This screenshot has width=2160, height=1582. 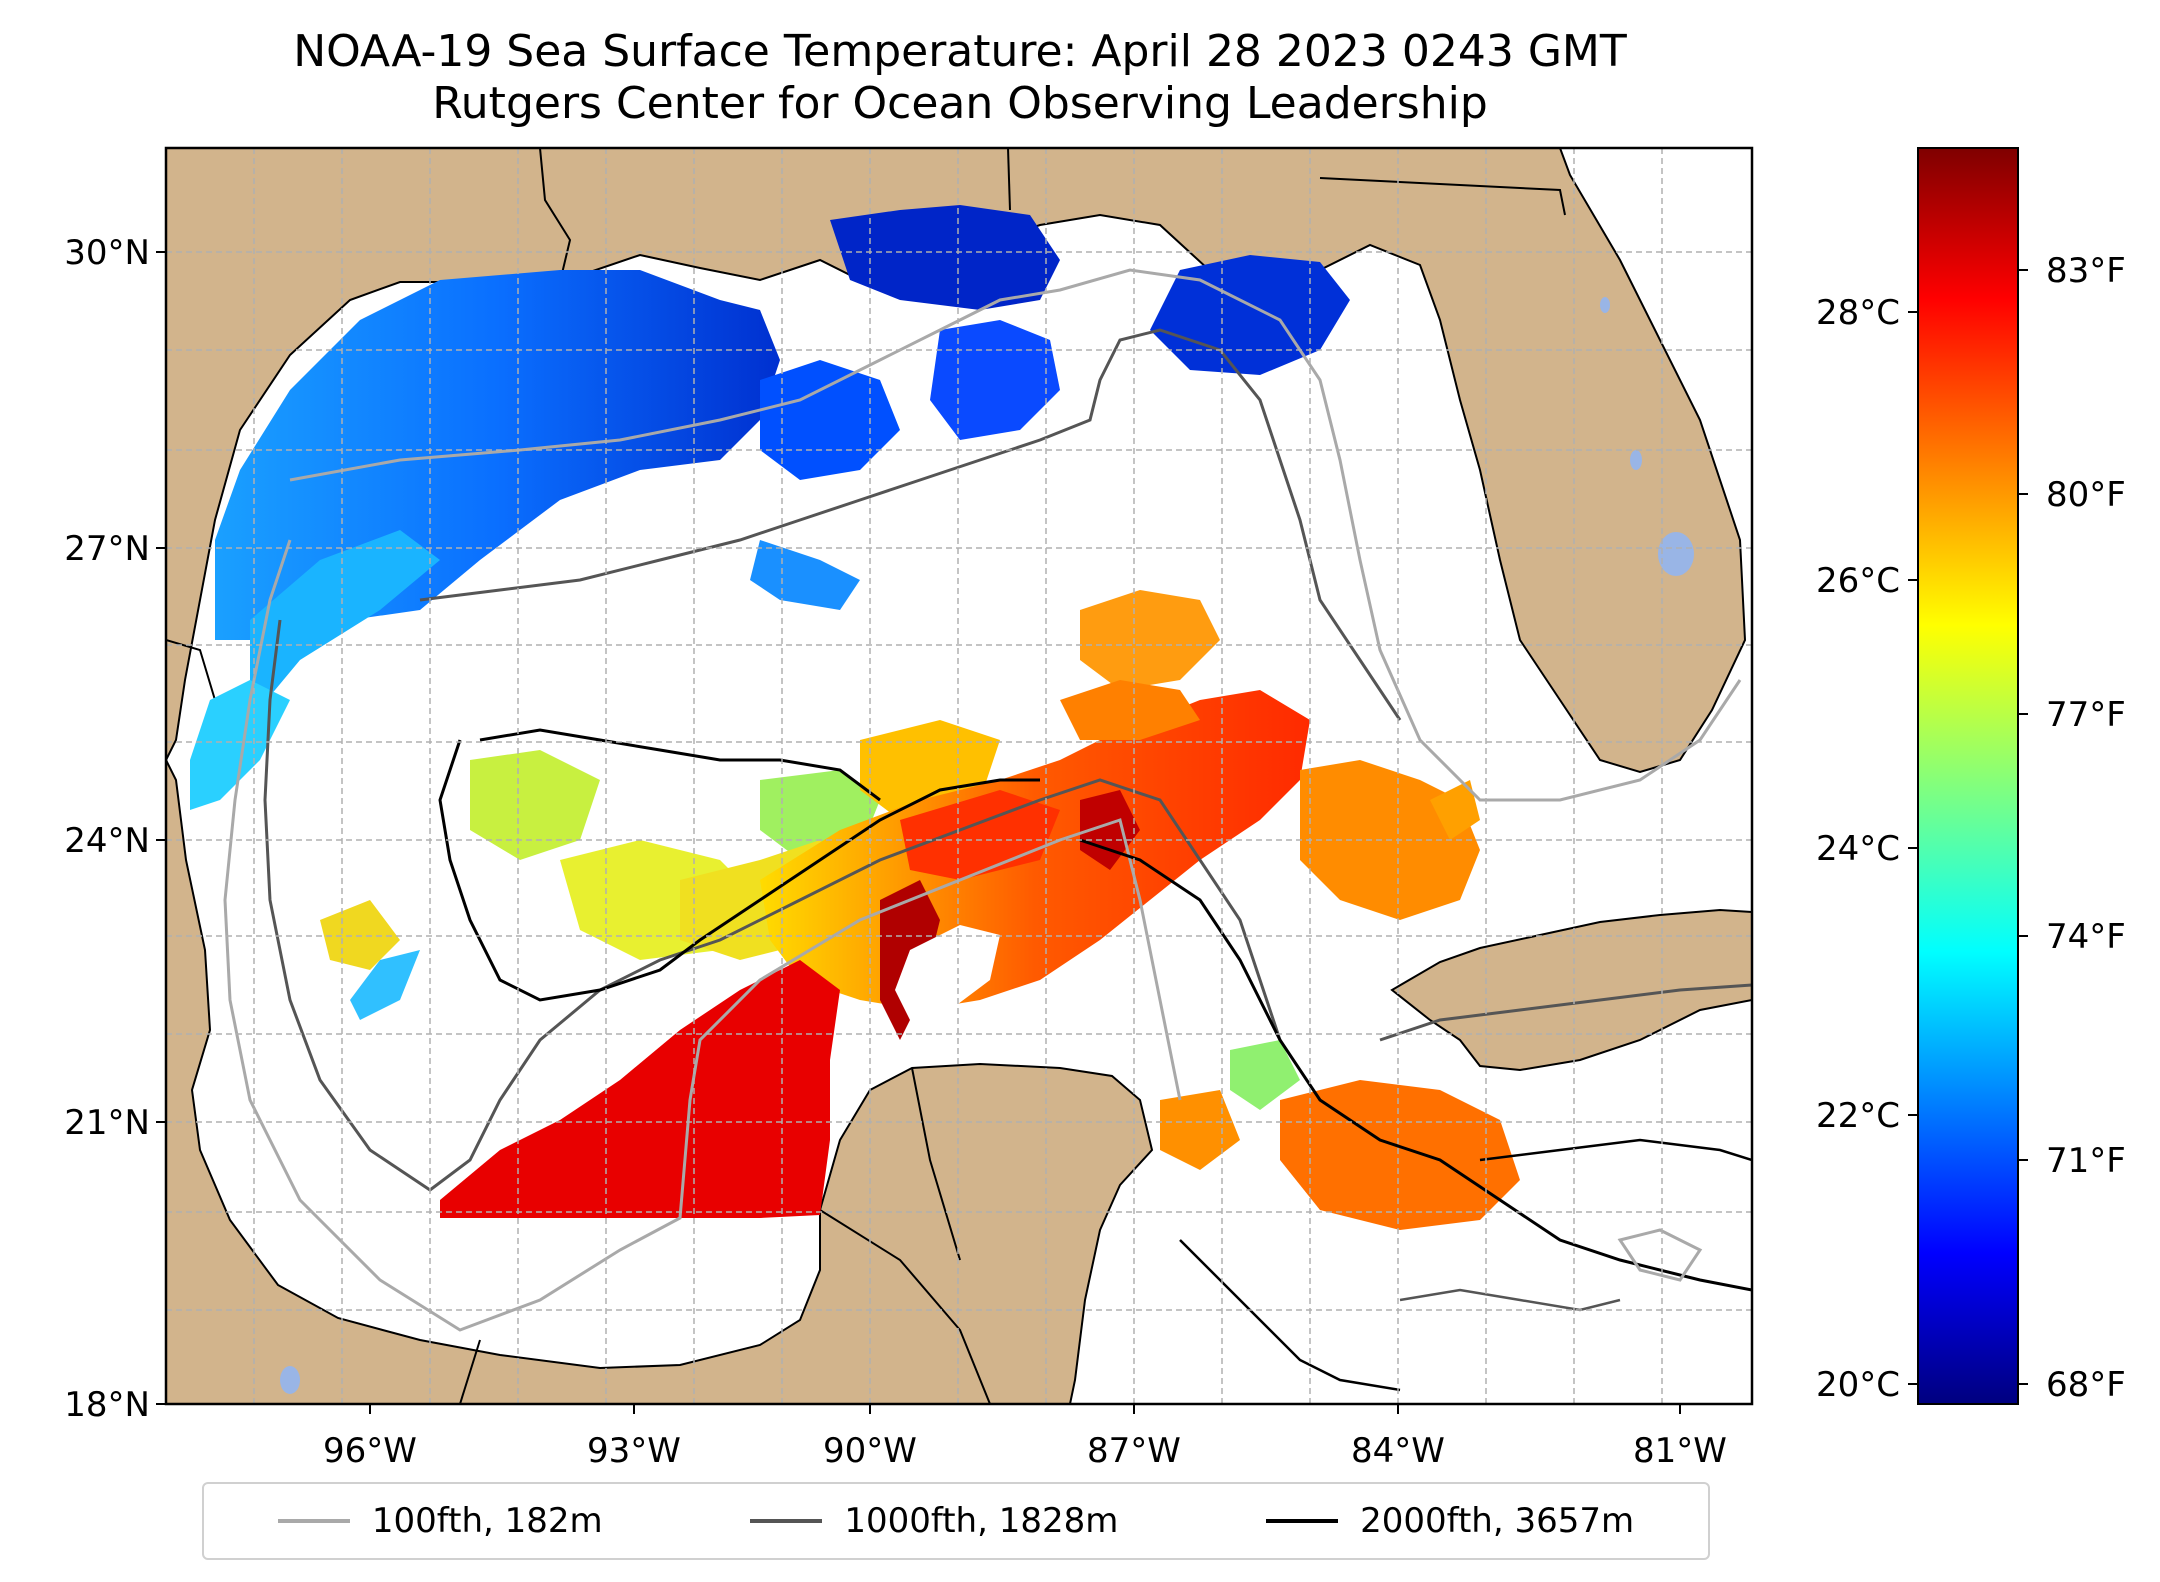 What do you see at coordinates (2086, 1161) in the screenshot?
I see `colorbar-f-71: 71°F` at bounding box center [2086, 1161].